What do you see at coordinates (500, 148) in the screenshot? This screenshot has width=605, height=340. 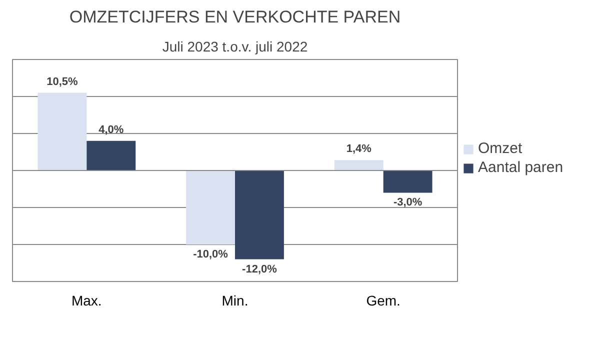 I see `legend-label: Omzet` at bounding box center [500, 148].